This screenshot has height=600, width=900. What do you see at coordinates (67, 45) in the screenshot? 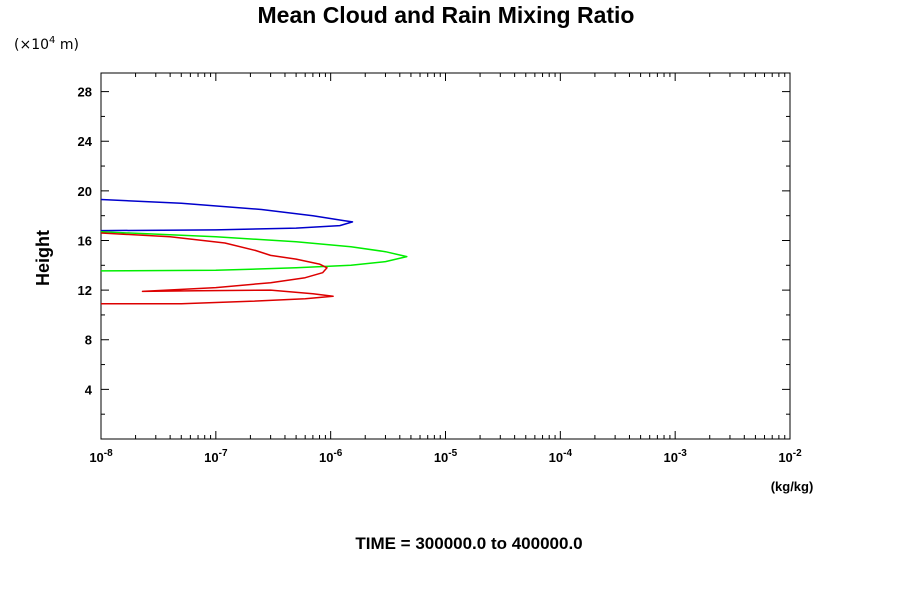
I see `y-axis-unit-suffix: m)` at bounding box center [67, 45].